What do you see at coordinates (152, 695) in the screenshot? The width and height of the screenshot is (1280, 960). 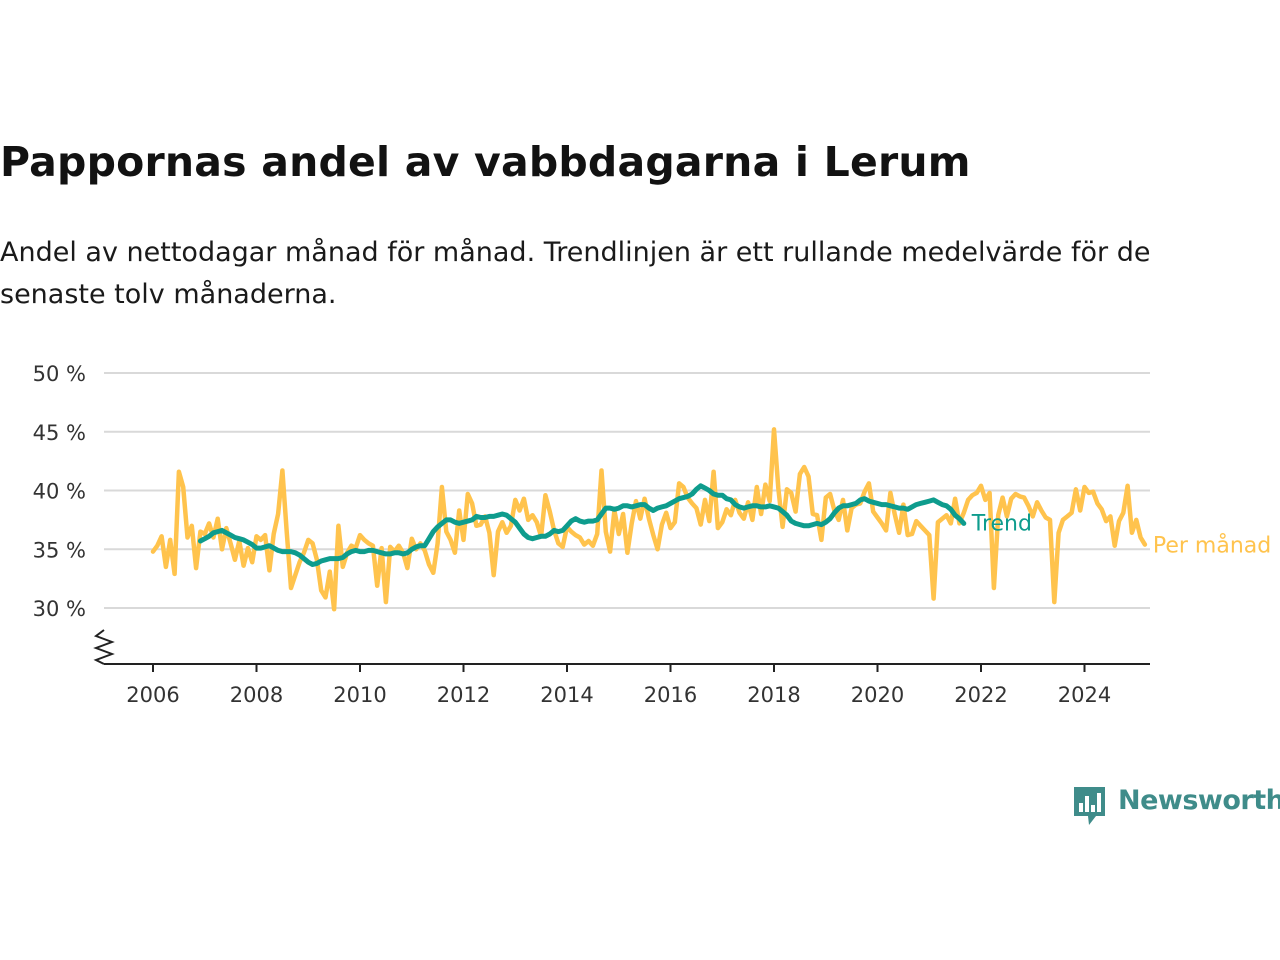 I see `x-tick-label: 2006` at bounding box center [152, 695].